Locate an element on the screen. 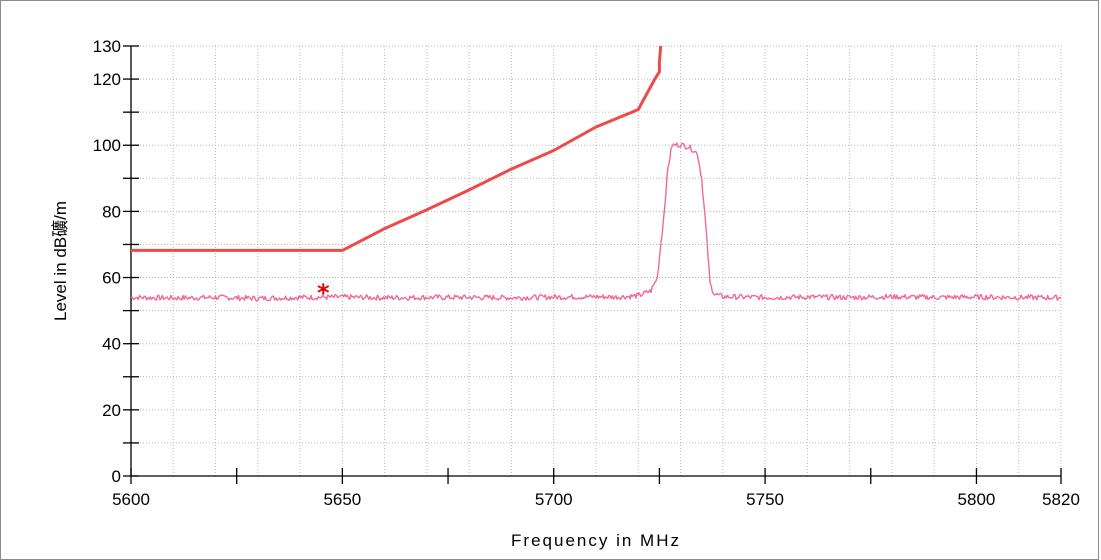  y-tick-label: 120 is located at coordinates (107, 79).